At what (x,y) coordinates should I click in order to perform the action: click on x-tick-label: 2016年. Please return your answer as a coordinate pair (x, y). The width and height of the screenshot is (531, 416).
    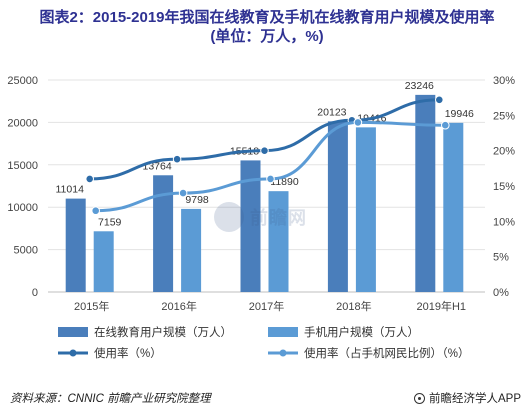
    Looking at the image, I should click on (178, 306).